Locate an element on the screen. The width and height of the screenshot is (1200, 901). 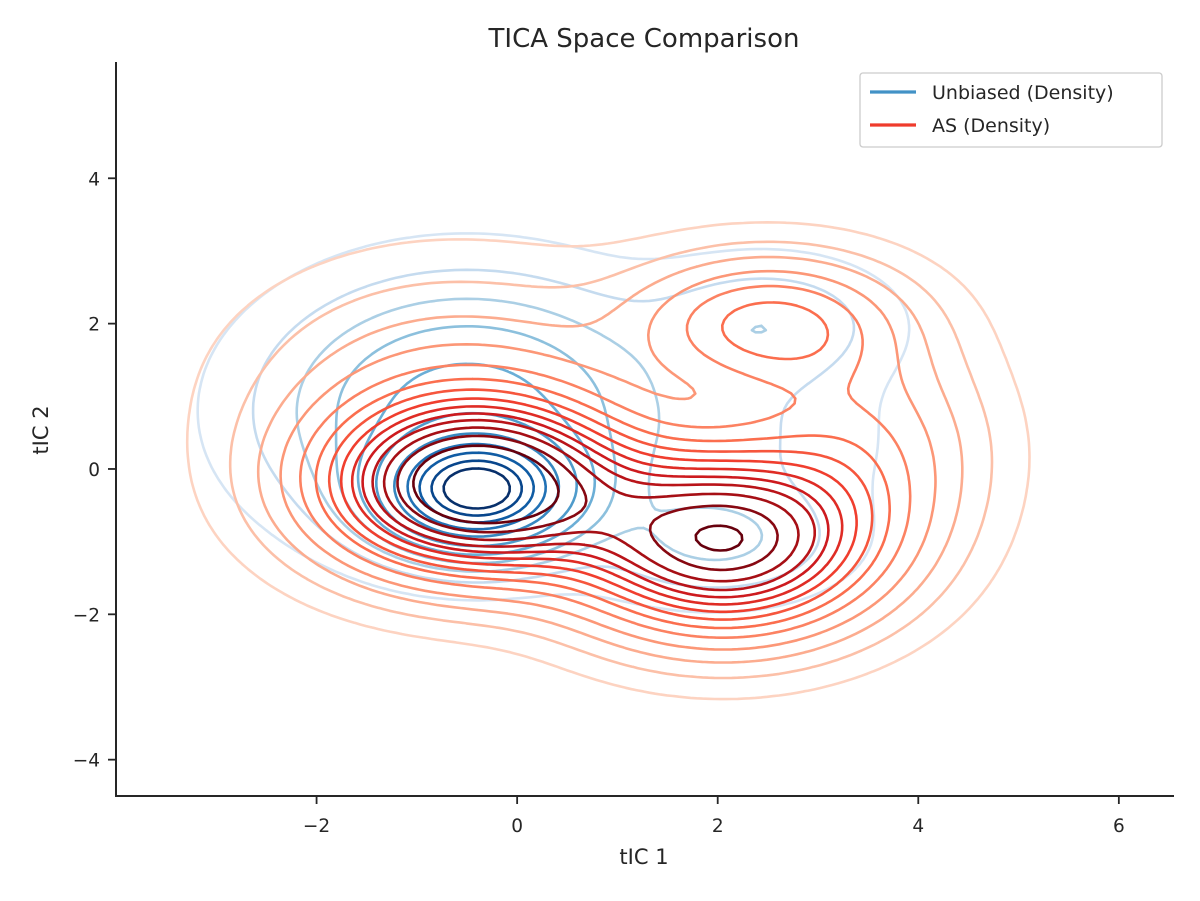
legend-label-unbiased: Unbiased (Density) is located at coordinates (1023, 93).